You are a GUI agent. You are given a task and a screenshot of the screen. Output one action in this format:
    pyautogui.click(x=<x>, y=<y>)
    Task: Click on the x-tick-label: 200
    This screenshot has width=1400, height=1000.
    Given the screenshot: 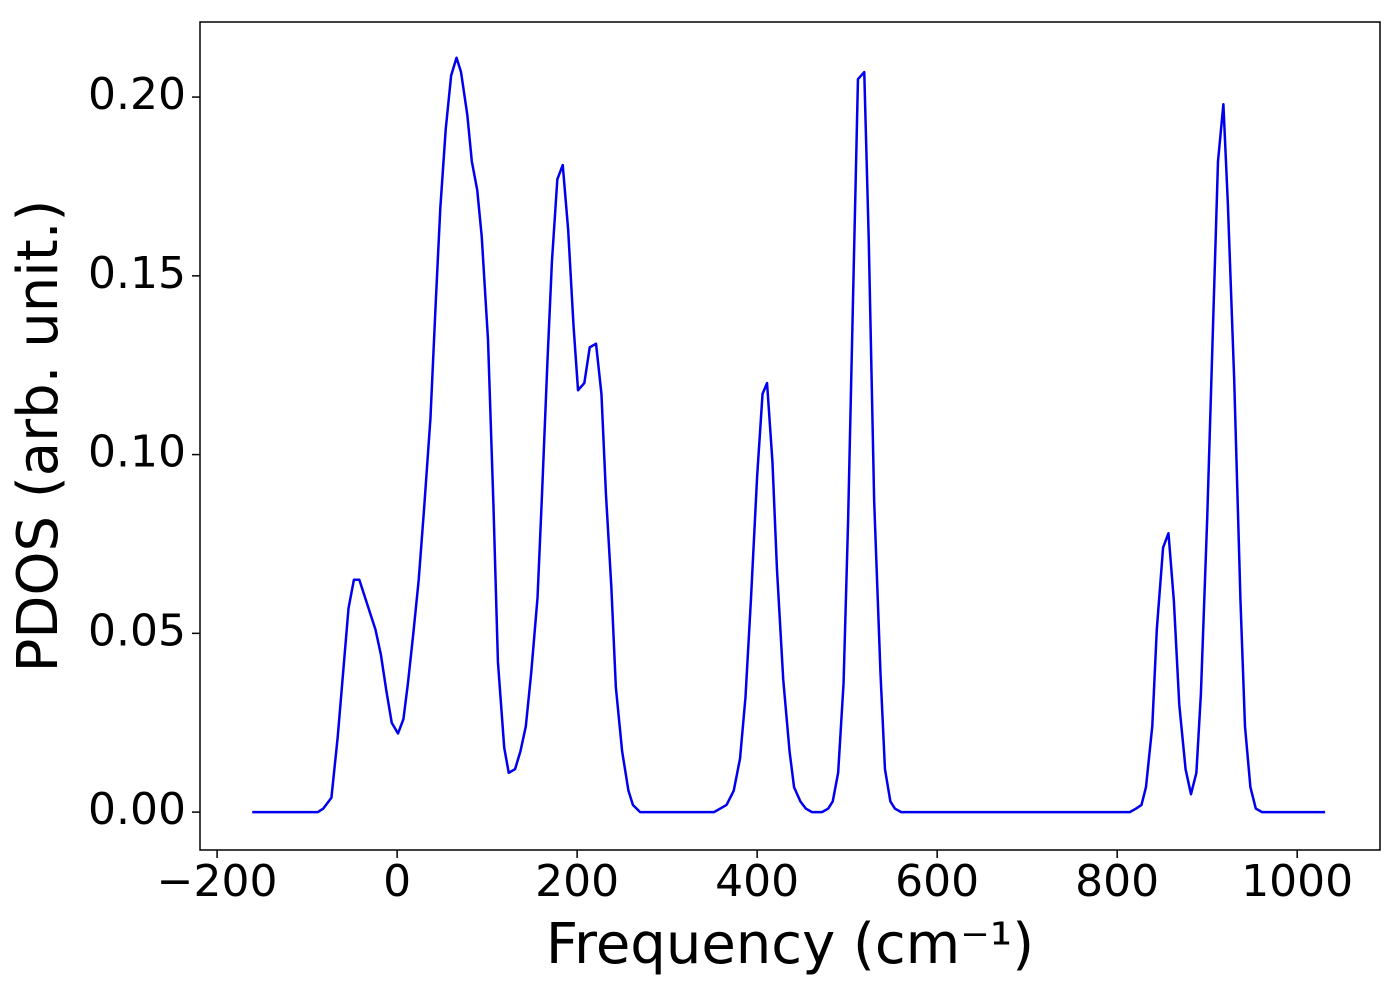 What is the action you would take?
    pyautogui.click(x=577, y=881)
    